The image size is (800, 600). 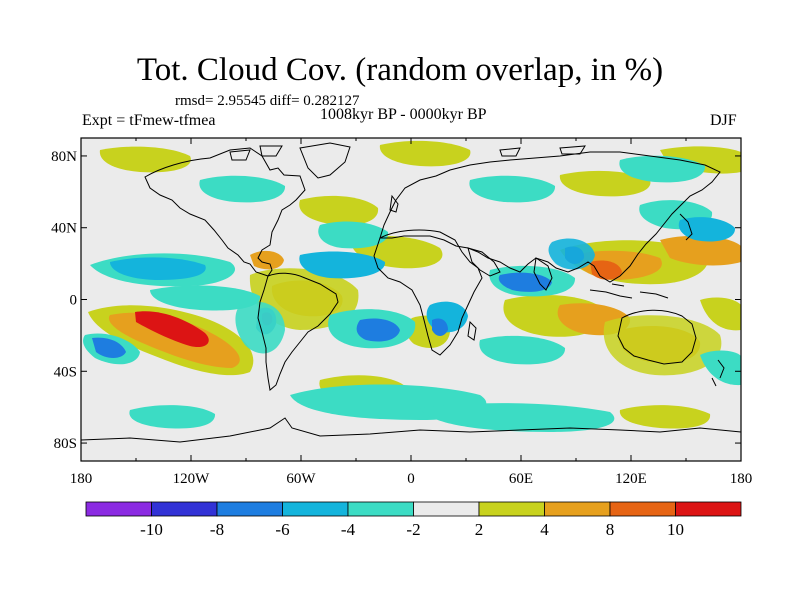 I want to click on x-tick-label: 0, so click(x=411, y=479).